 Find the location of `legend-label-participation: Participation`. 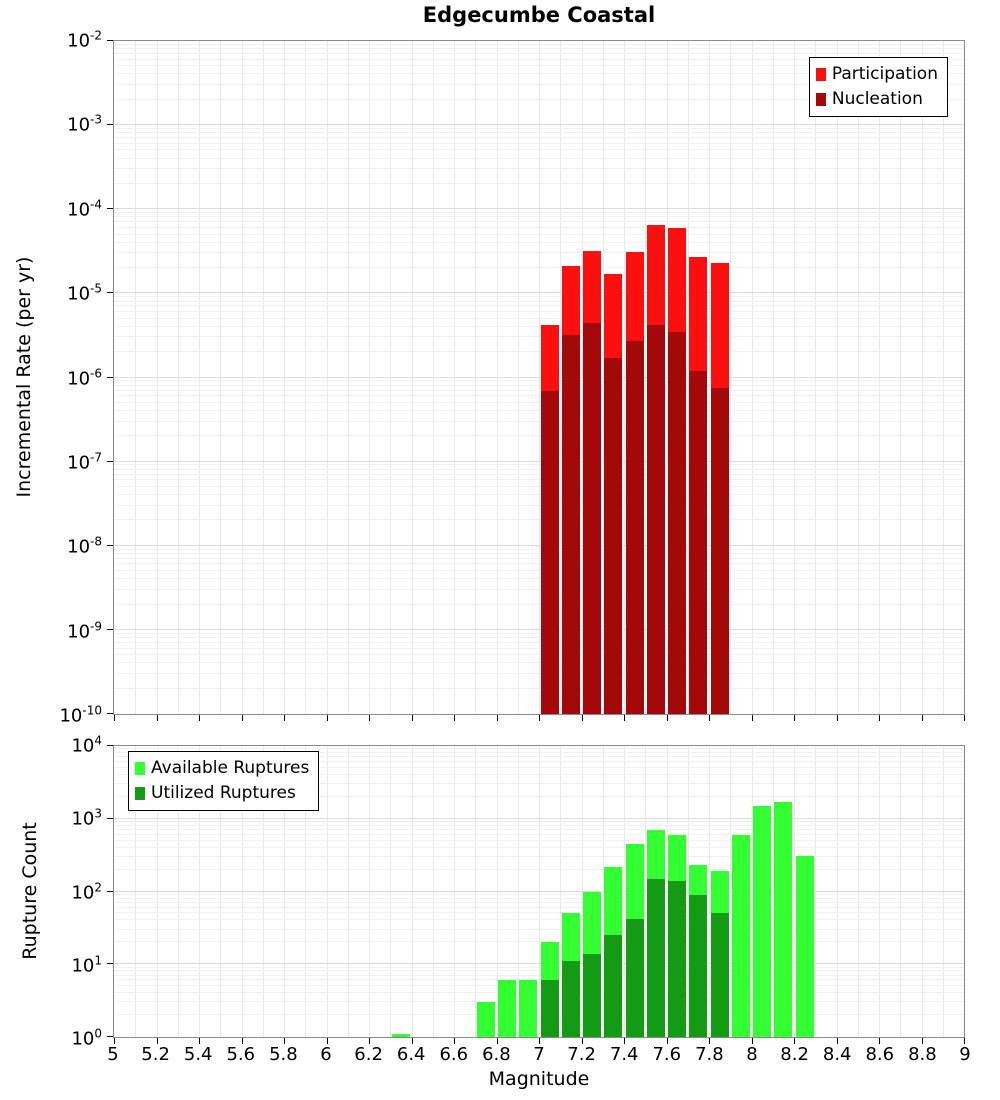

legend-label-participation: Participation is located at coordinates (884, 74).